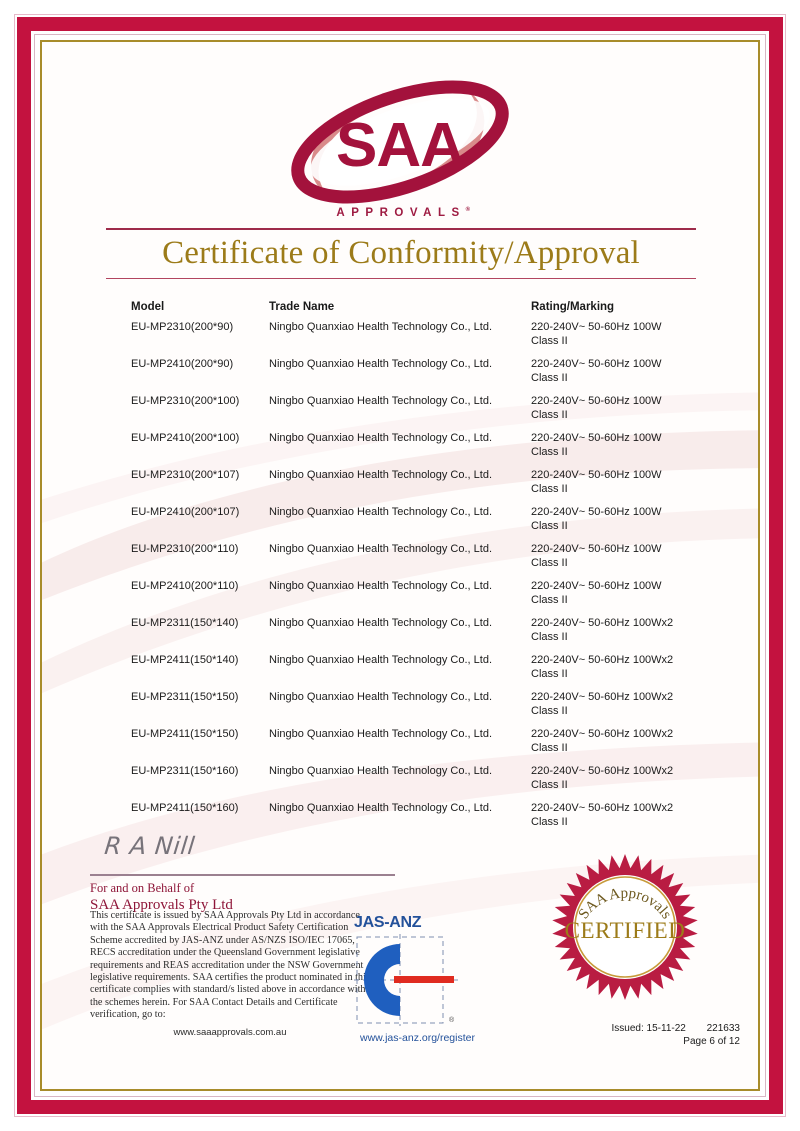  Describe the element at coordinates (666, 1028) in the screenshot. I see `issued-date: 15-11-22` at that location.